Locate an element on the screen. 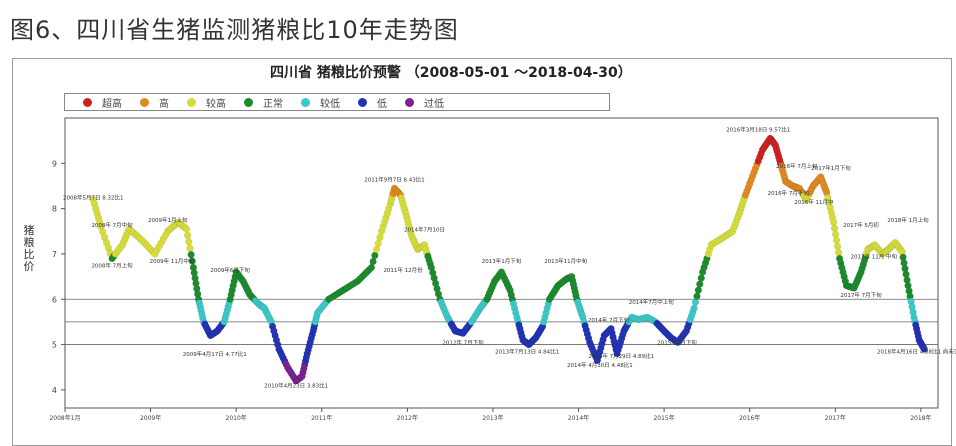  annotation-label: 2011年 12月份 is located at coordinates (403, 270).